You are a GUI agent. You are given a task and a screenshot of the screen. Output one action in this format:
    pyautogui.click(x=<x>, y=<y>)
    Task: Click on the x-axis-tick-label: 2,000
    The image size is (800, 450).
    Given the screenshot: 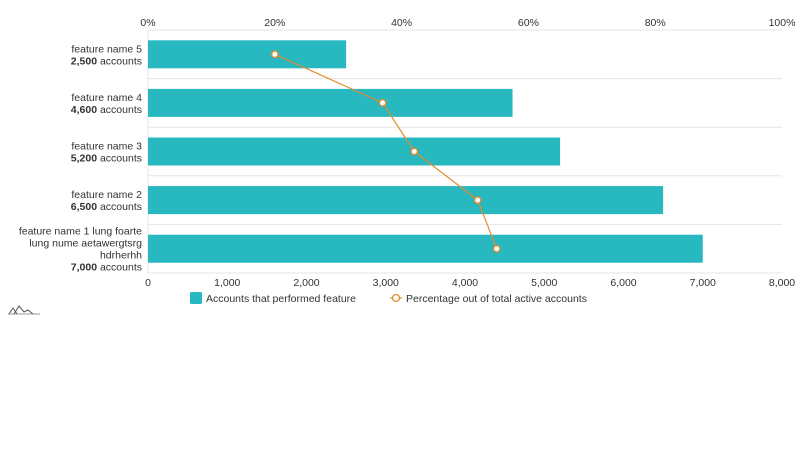 What is the action you would take?
    pyautogui.click(x=306, y=283)
    